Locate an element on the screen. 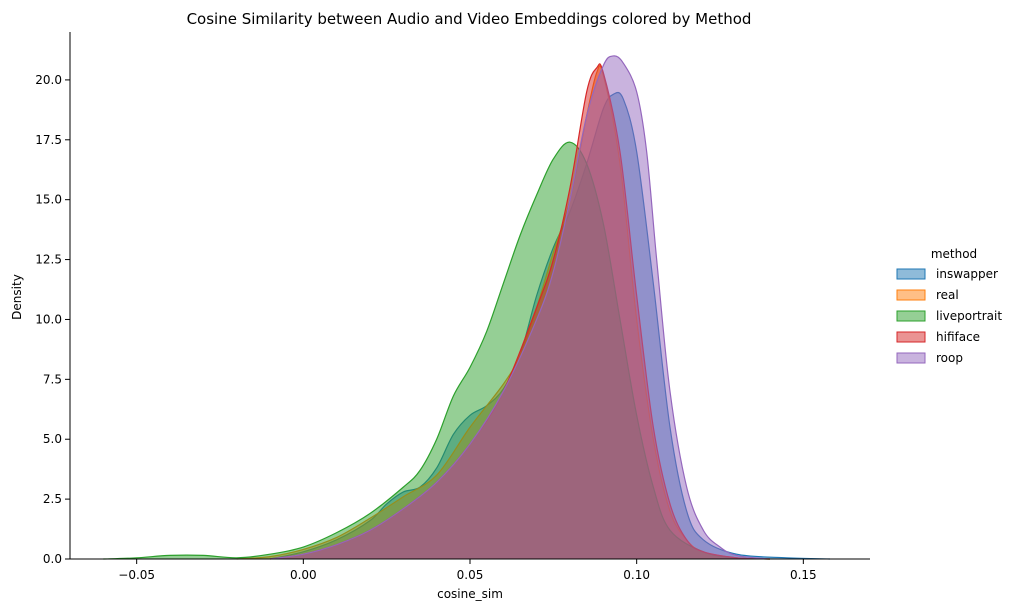 The height and width of the screenshot is (612, 1024). legend-swatch-roop is located at coordinates (911, 358).